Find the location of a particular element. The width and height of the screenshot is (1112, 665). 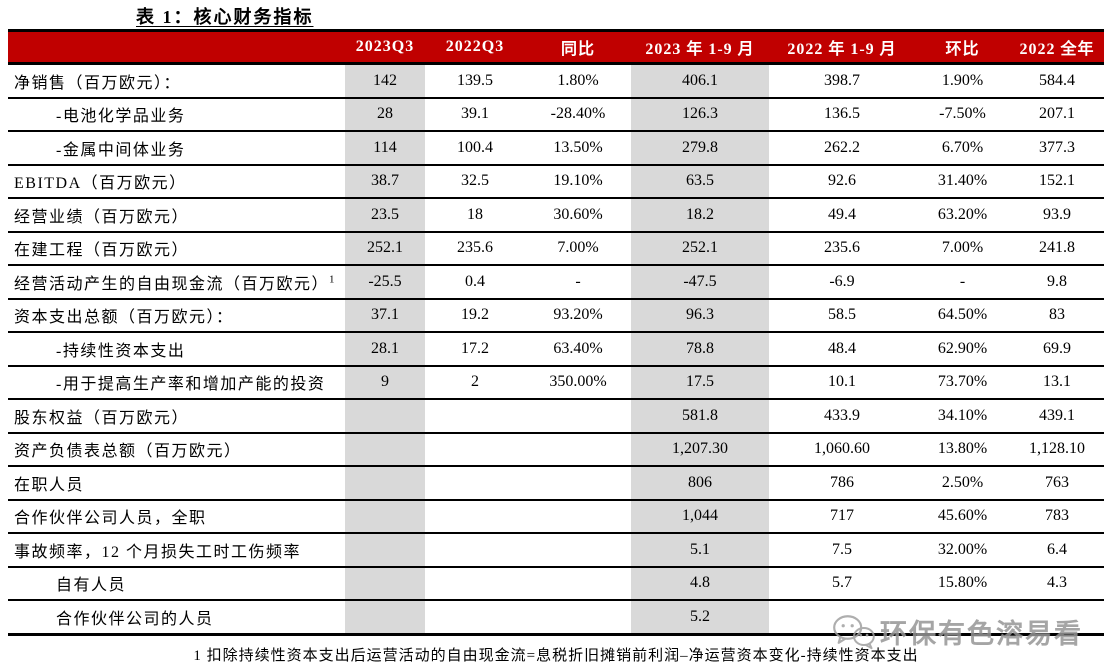

cell-yoy: 1.80% is located at coordinates (578, 81).